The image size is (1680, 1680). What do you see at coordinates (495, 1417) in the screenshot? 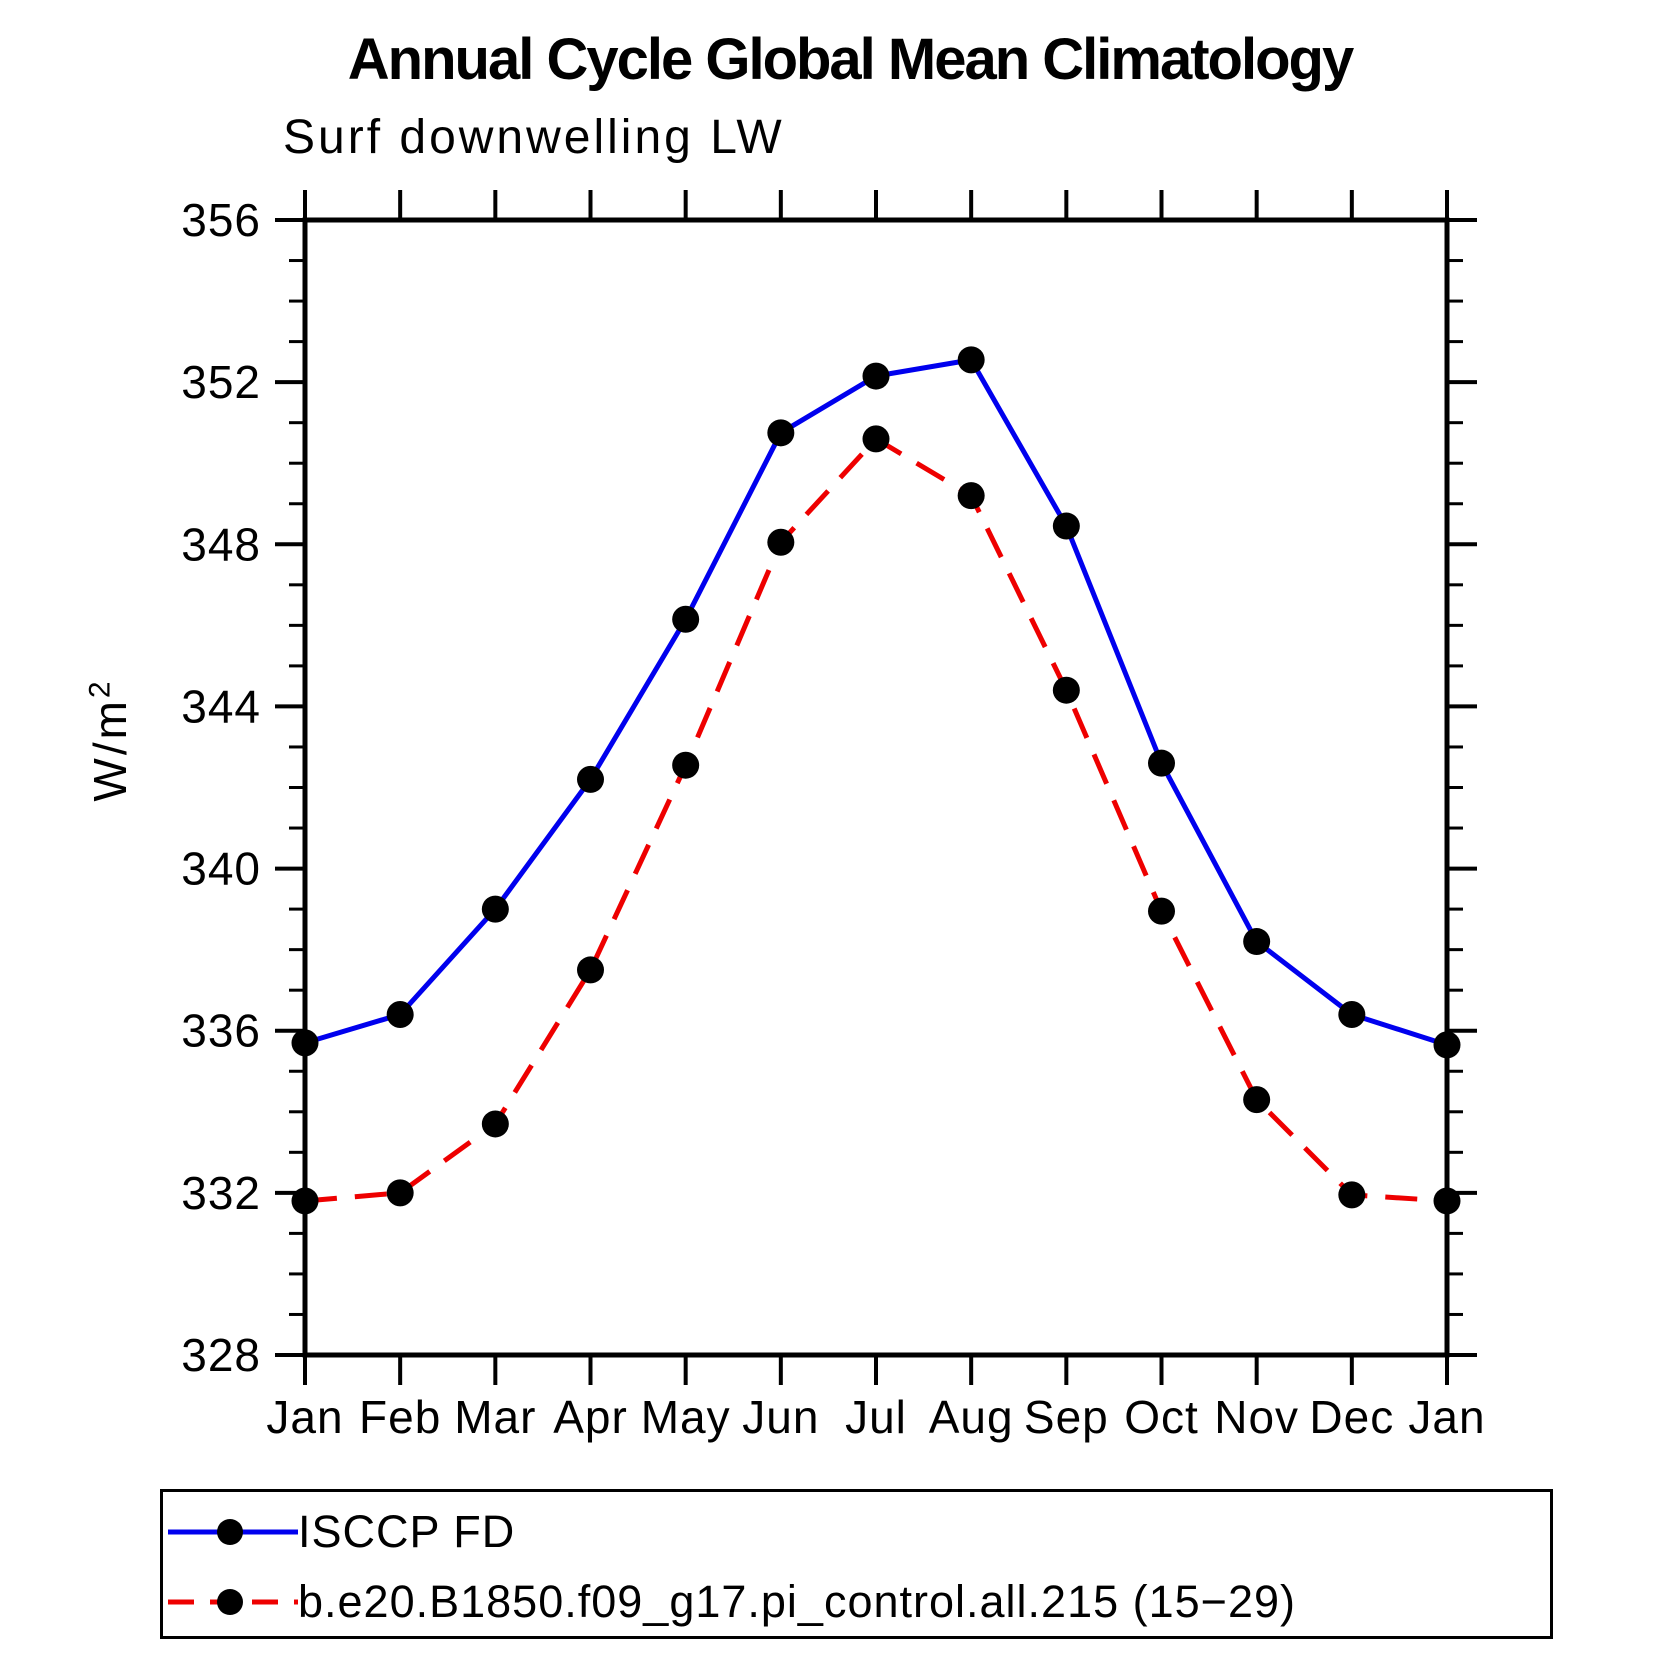
I see `x-tick-label: Mar` at bounding box center [495, 1417].